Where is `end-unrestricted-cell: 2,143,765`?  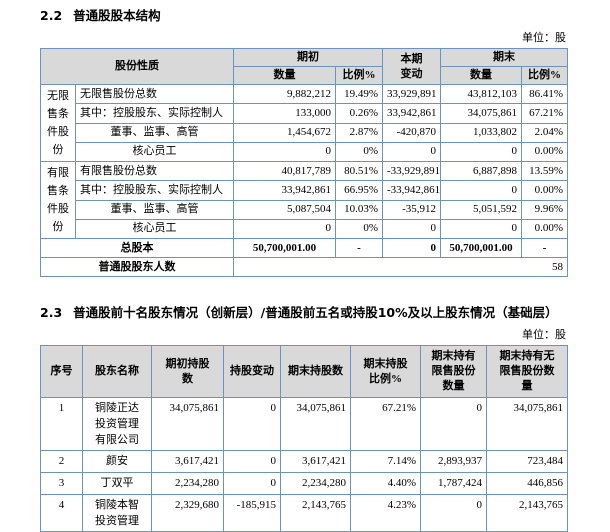
end-unrestricted-cell: 2,143,765 is located at coordinates (527, 513).